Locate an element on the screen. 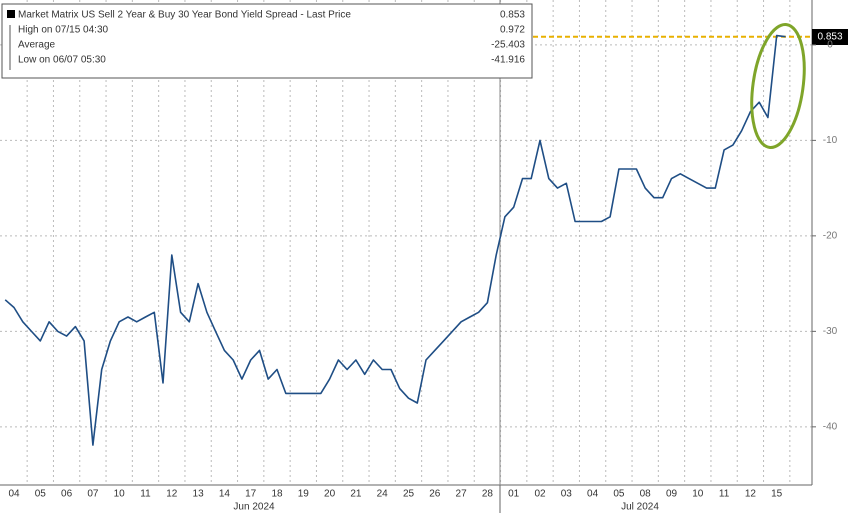 The height and width of the screenshot is (513, 848). legend-stat-value: -41.916 is located at coordinates (508, 60).